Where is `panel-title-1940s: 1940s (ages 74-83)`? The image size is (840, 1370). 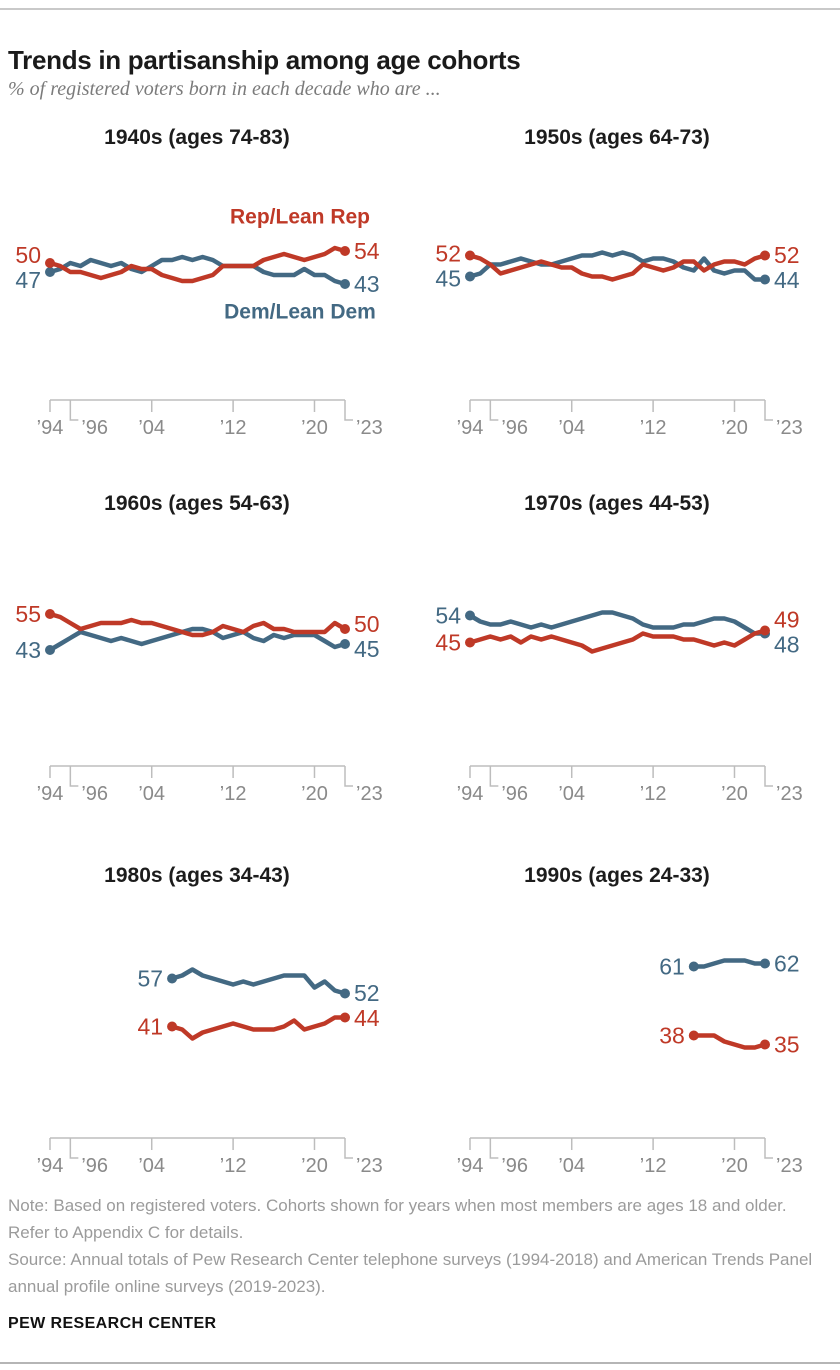 panel-title-1940s: 1940s (ages 74-83) is located at coordinates (197, 137).